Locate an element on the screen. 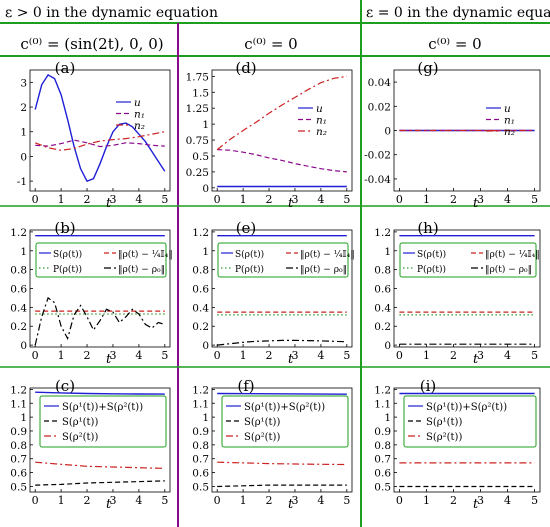 Image resolution: width=550 pixels, height=527 pixels. y-tick-label: 3 is located at coordinates (23, 83).